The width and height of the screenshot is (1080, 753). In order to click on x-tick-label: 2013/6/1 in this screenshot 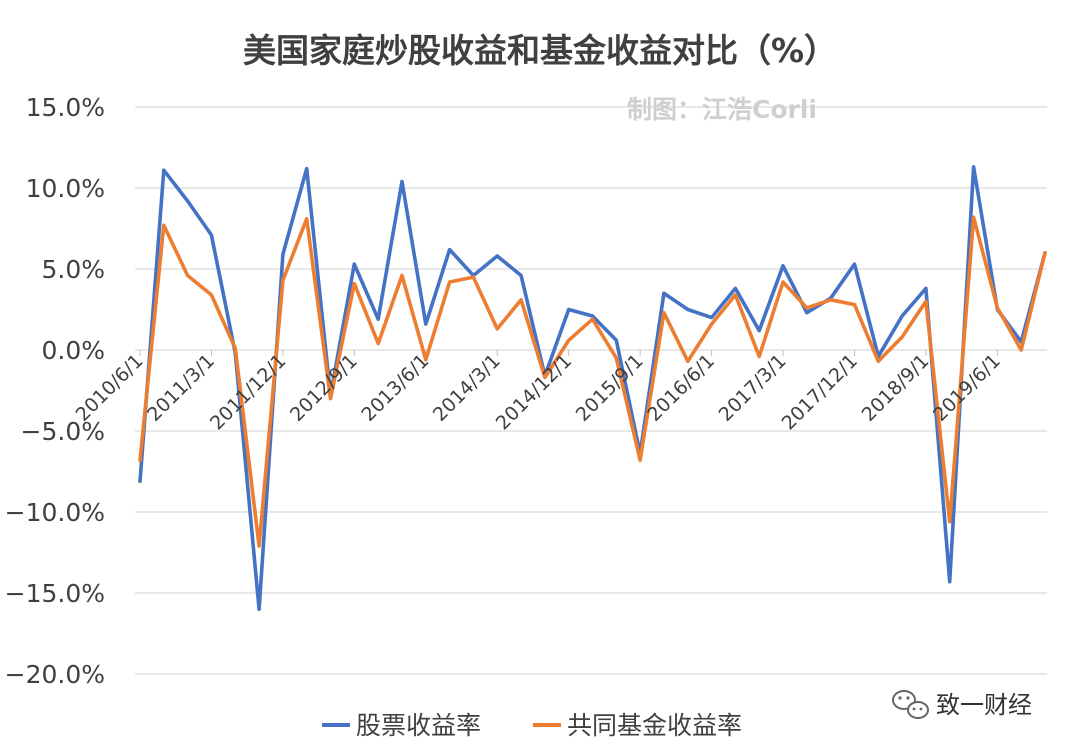, I will do `click(395, 388)`.